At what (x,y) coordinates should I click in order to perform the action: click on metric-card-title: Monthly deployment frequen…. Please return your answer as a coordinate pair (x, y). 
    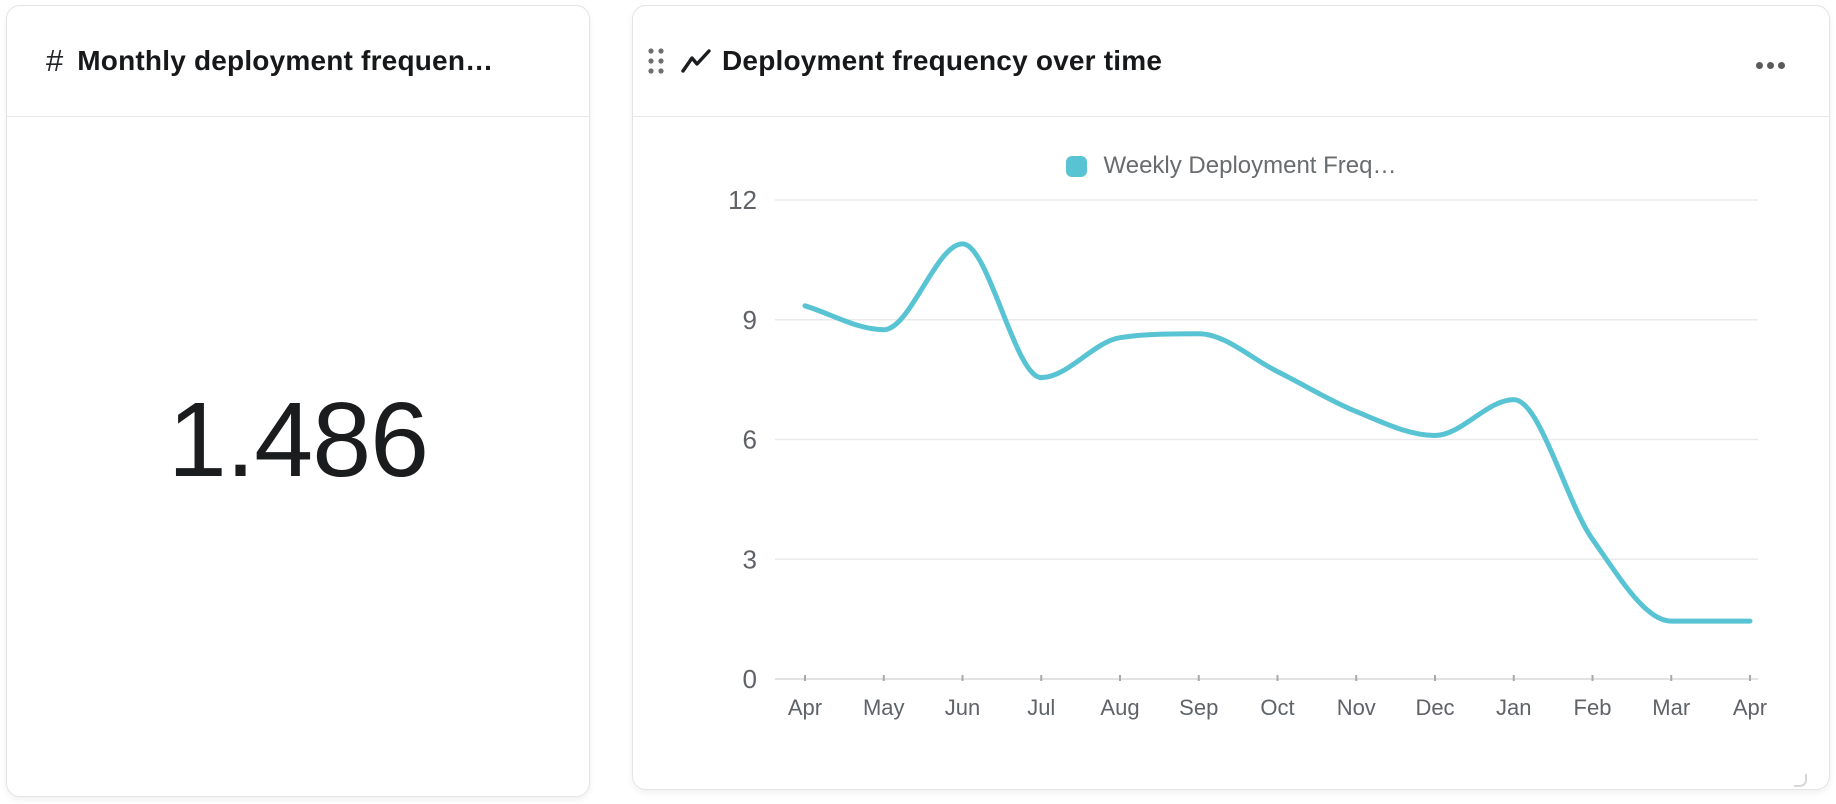
    Looking at the image, I should click on (285, 60).